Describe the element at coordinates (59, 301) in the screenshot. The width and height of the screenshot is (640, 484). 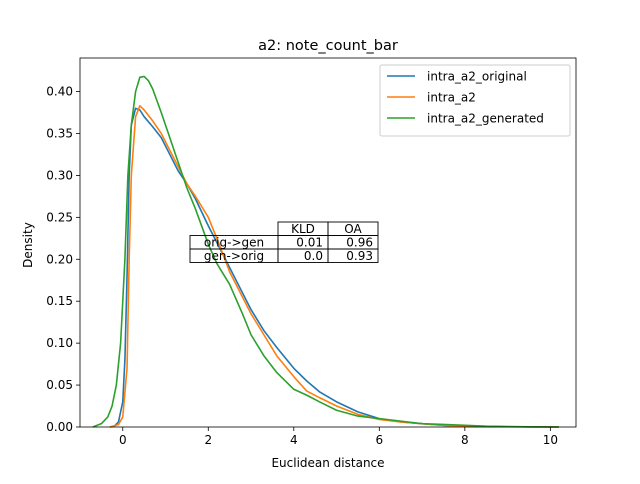
I see `y-tick-label: 0.15` at that location.